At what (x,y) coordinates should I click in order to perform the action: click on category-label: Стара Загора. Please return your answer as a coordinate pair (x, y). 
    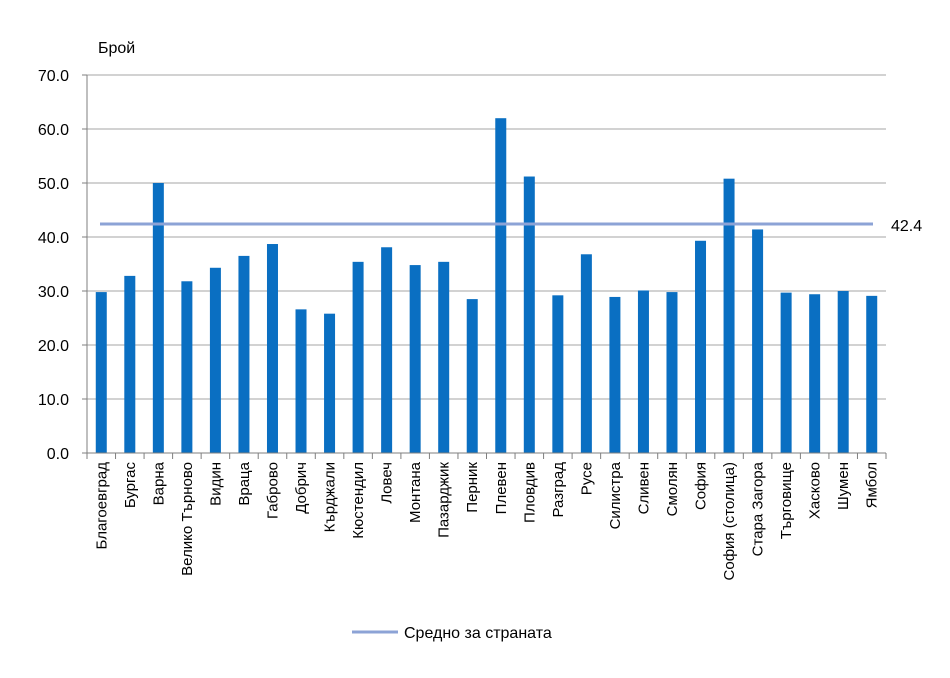
    Looking at the image, I should click on (758, 508).